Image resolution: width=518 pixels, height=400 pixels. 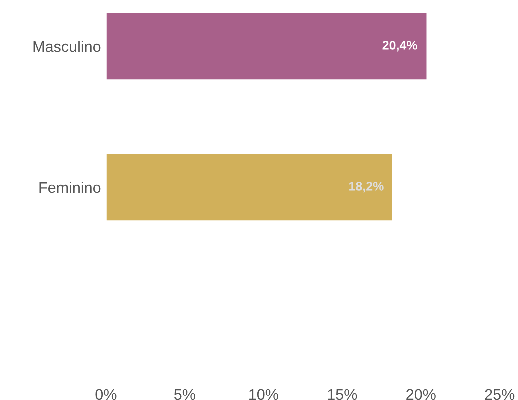 I want to click on x-tick-label: 10%, so click(x=264, y=394).